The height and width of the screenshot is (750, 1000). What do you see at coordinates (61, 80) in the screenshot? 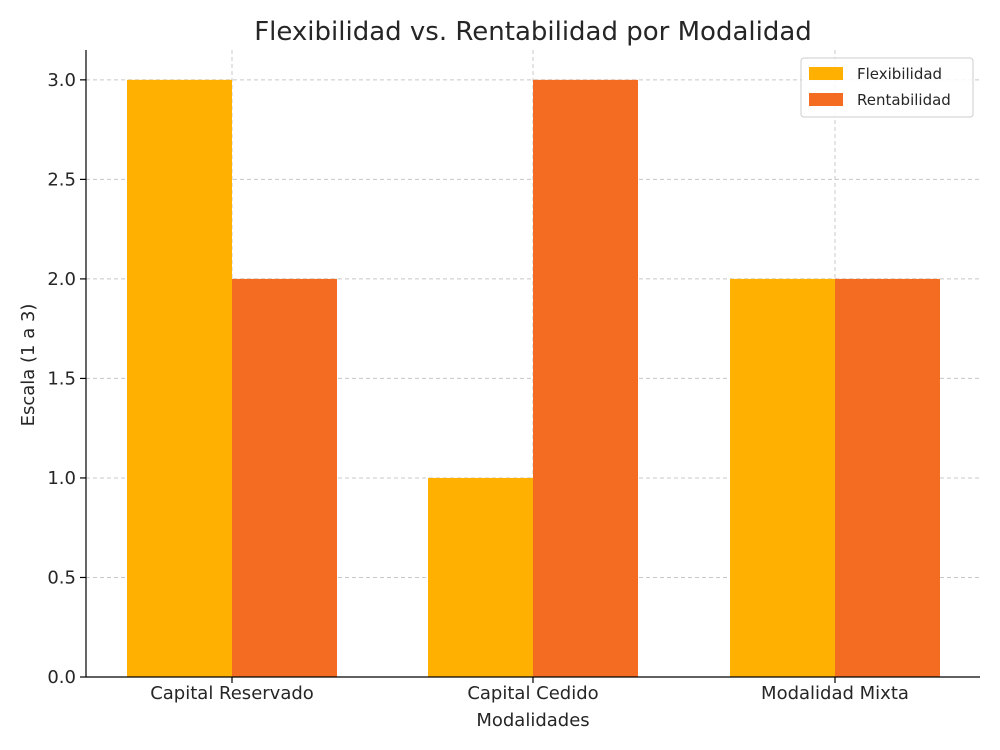
I see `y-tick-label: 3.0` at bounding box center [61, 80].